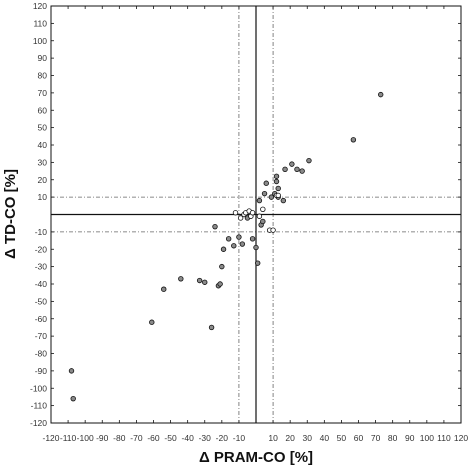 The width and height of the screenshot is (472, 468). Describe the element at coordinates (41, 371) in the screenshot. I see `y-tick-label: -90` at that location.